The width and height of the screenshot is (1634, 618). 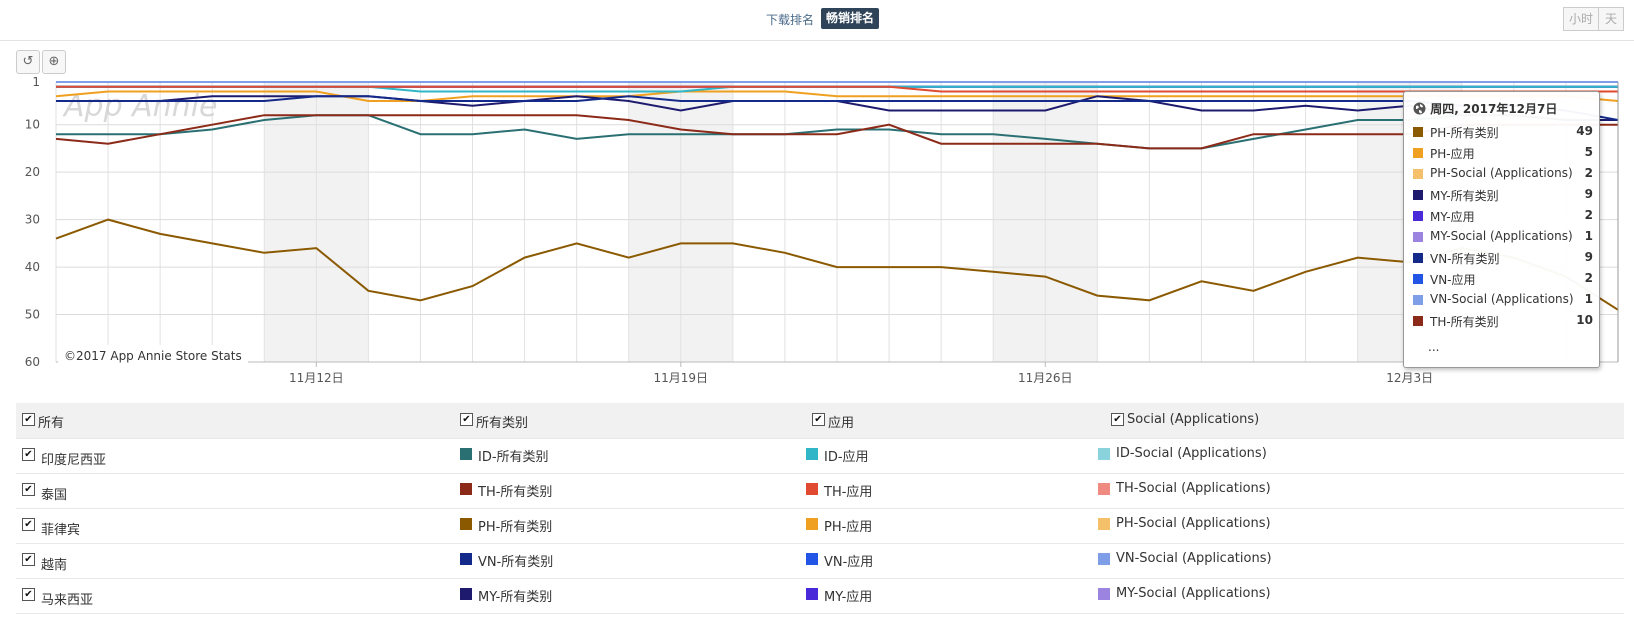 What do you see at coordinates (850, 18) in the screenshot?
I see `grossing-rank-tab: 畅销排名` at bounding box center [850, 18].